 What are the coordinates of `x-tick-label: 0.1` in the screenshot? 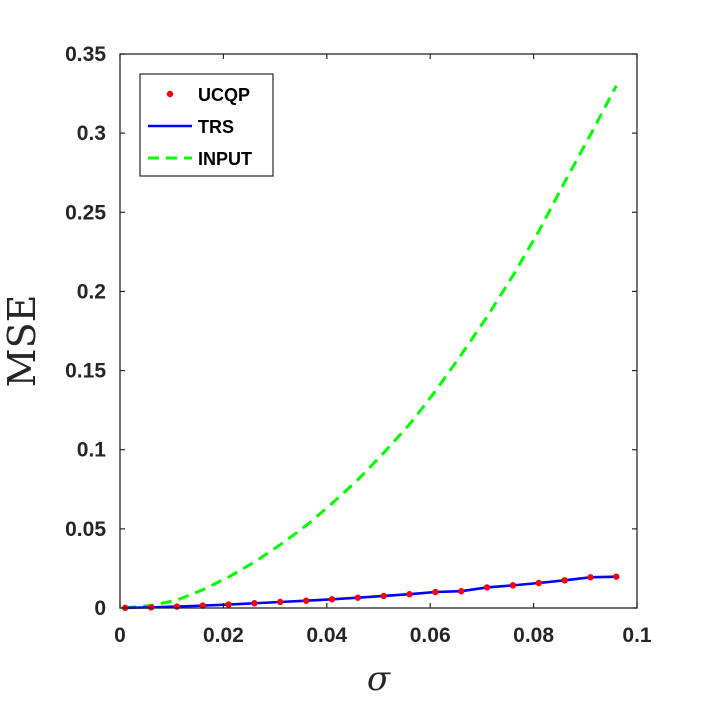 It's located at (637, 635).